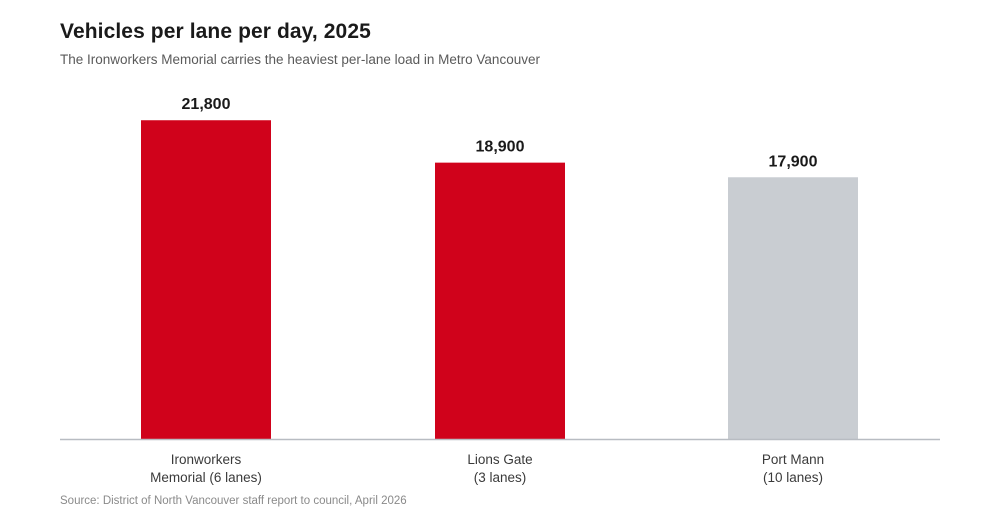  What do you see at coordinates (500, 147) in the screenshot?
I see `value-label-1: 18,900` at bounding box center [500, 147].